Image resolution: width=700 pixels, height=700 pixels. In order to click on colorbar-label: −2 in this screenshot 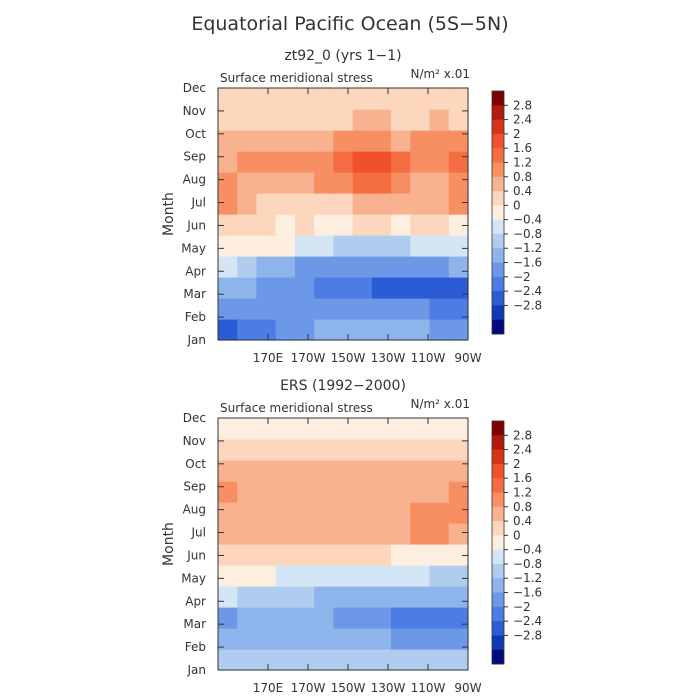, I will do `click(522, 277)`.